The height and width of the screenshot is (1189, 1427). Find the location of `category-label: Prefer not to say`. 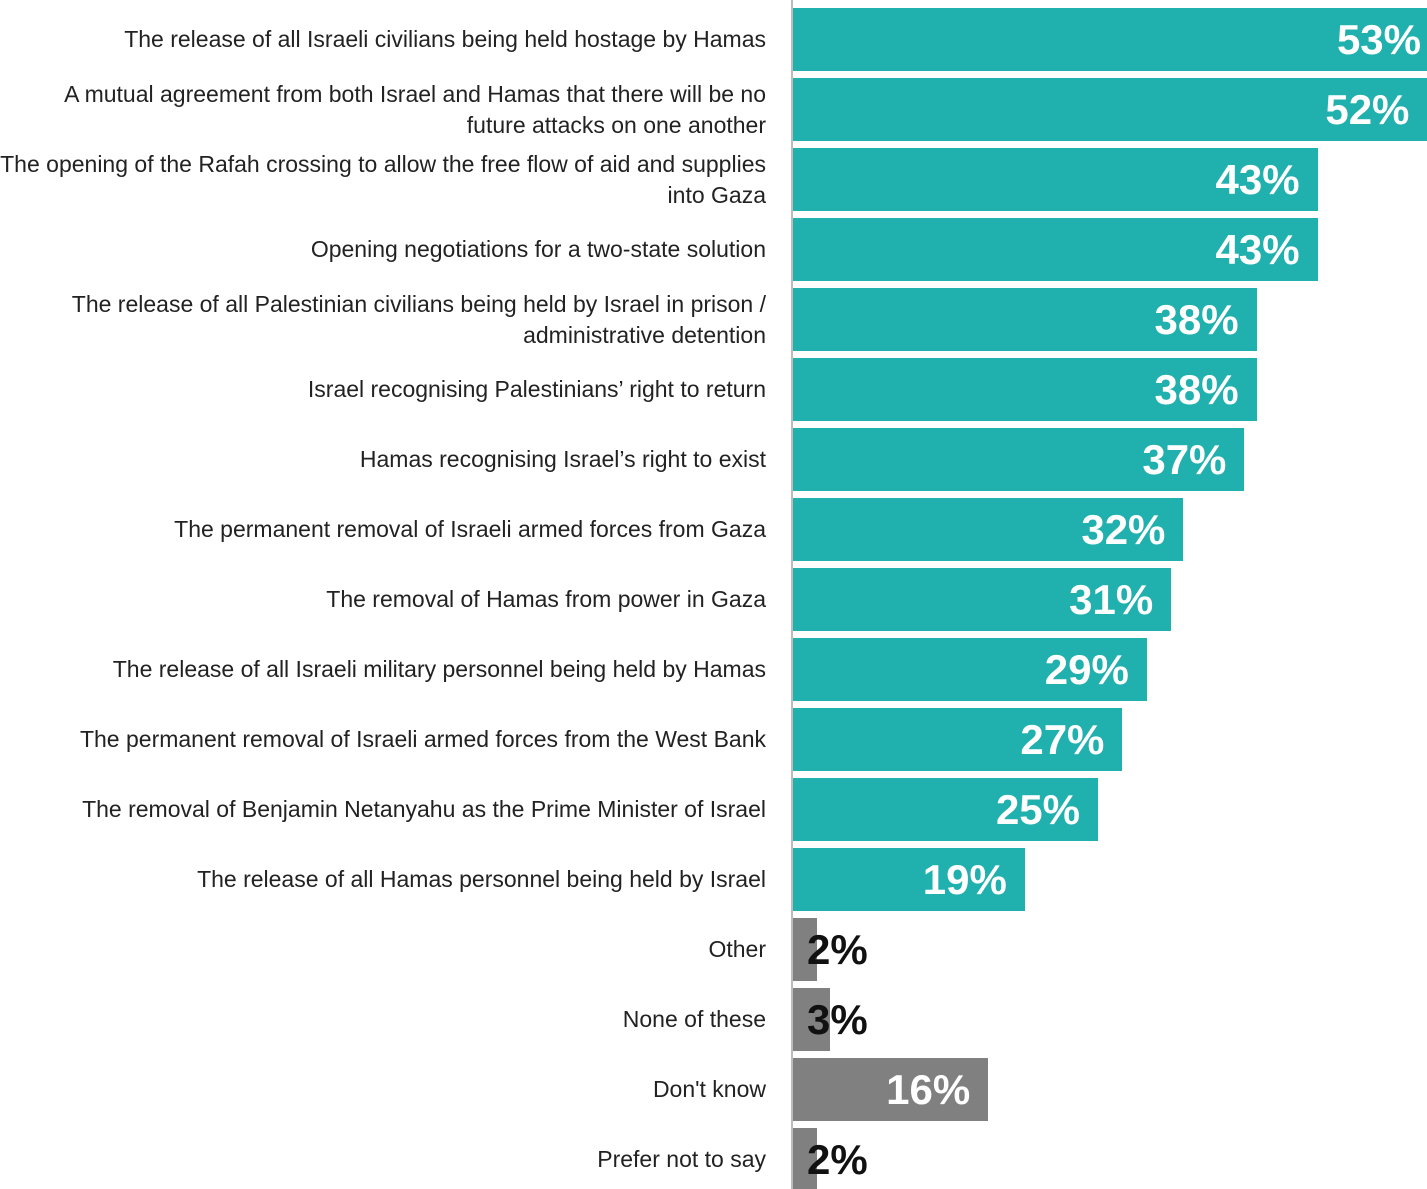

category-label: Prefer not to say is located at coordinates (681, 1159).